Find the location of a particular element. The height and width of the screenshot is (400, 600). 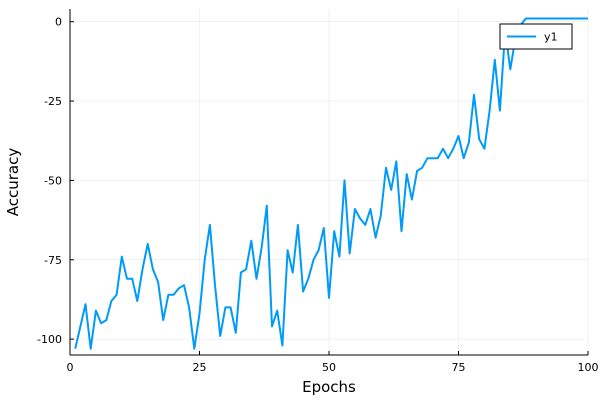

y-tick-label-4: -100 is located at coordinates (49, 339).